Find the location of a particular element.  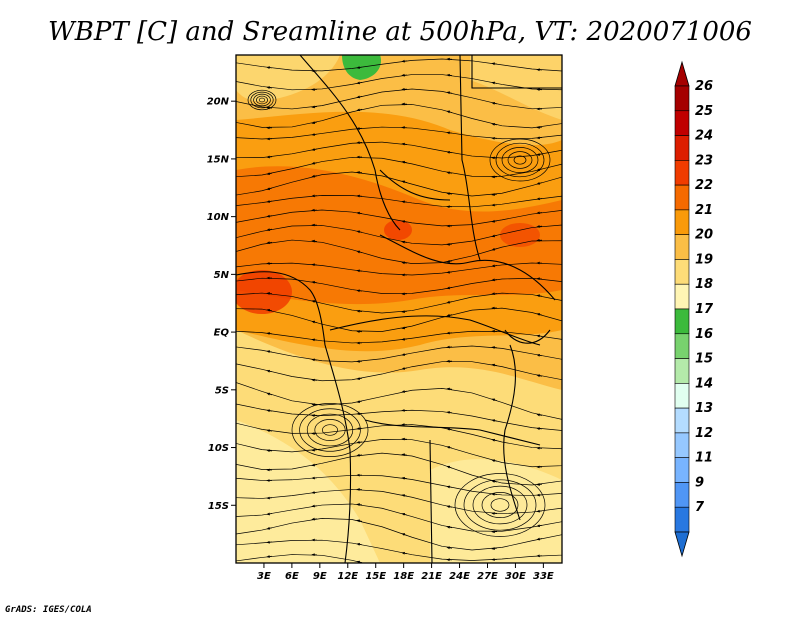

colorbar-label: 20 is located at coordinates (704, 235).